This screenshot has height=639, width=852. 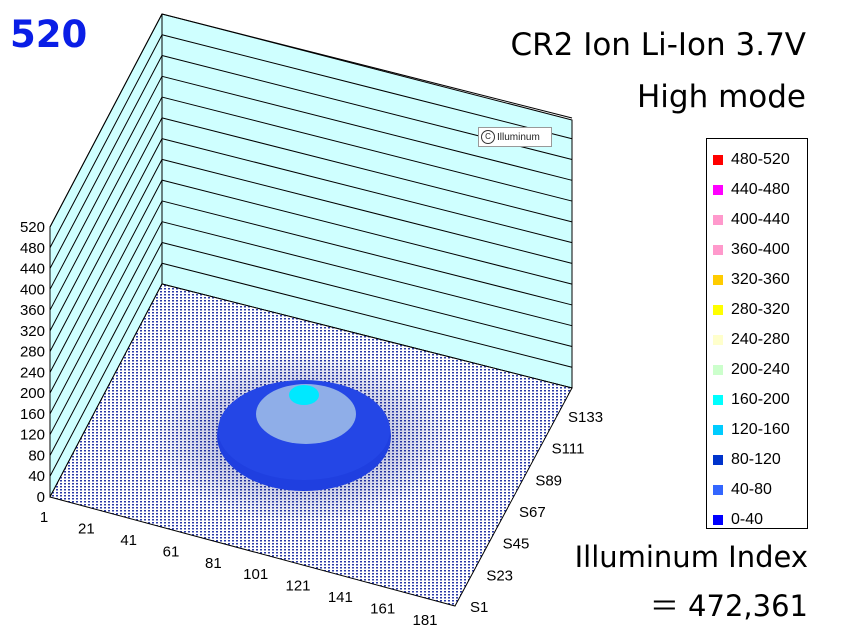 I want to click on legend-item: 440-480, so click(x=757, y=190).